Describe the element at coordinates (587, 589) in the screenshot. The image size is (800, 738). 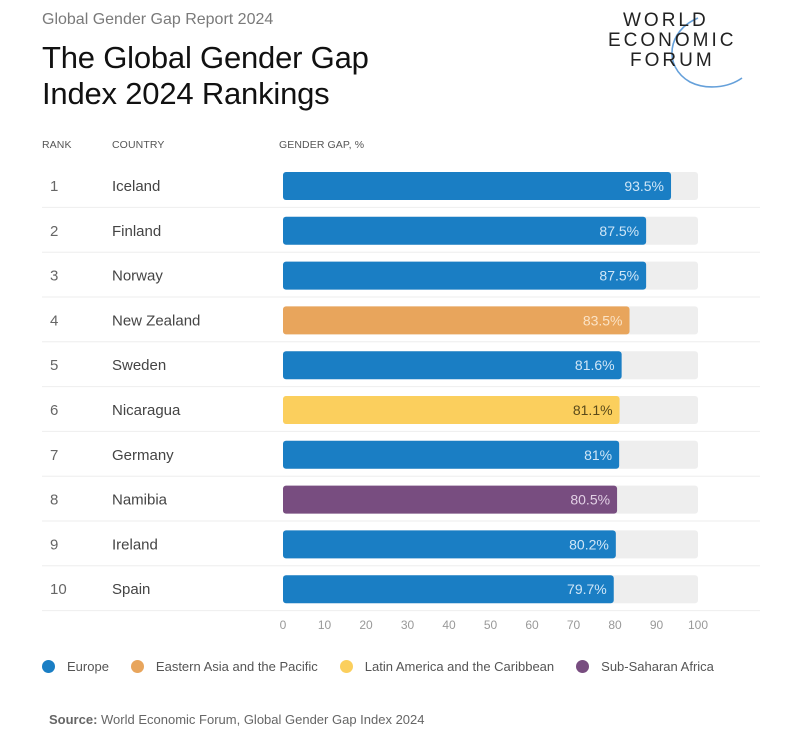
I see `bar-value-label: 79.7%` at that location.